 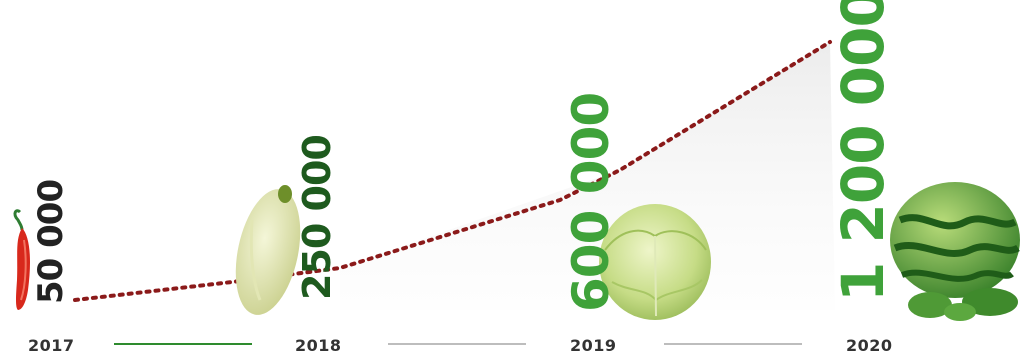 What do you see at coordinates (955, 251) in the screenshot?
I see `watermelon-icon` at bounding box center [955, 251].